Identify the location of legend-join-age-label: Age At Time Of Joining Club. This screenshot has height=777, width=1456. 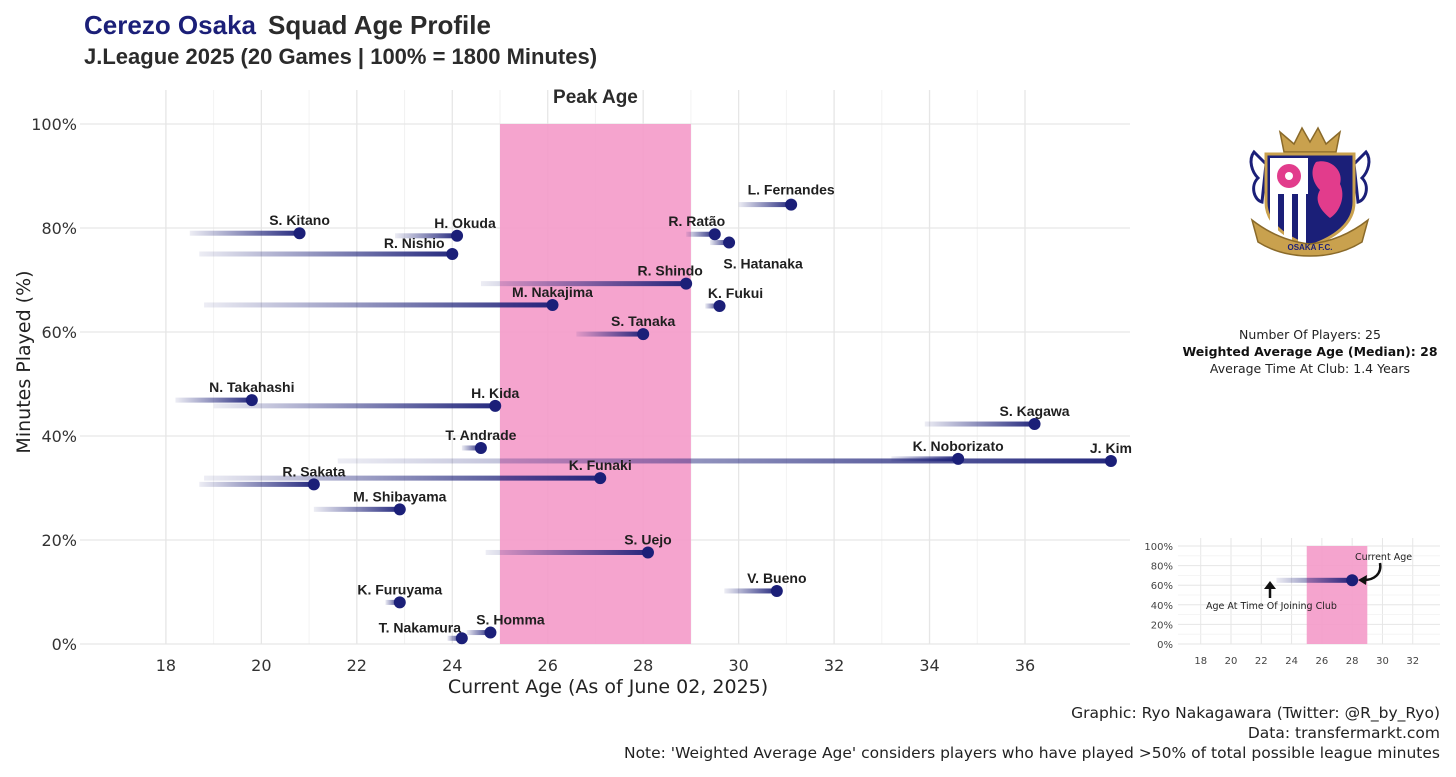
(1271, 606).